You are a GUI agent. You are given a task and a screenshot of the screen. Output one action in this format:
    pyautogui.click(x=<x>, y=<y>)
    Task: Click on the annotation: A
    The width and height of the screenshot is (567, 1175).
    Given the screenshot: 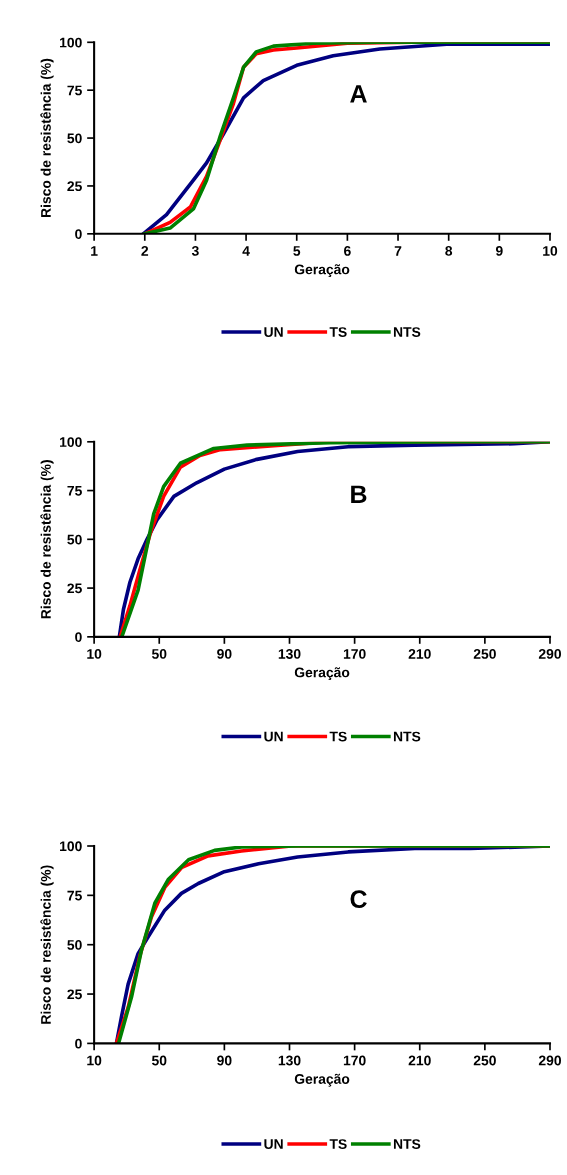 What is the action you would take?
    pyautogui.click(x=358, y=94)
    